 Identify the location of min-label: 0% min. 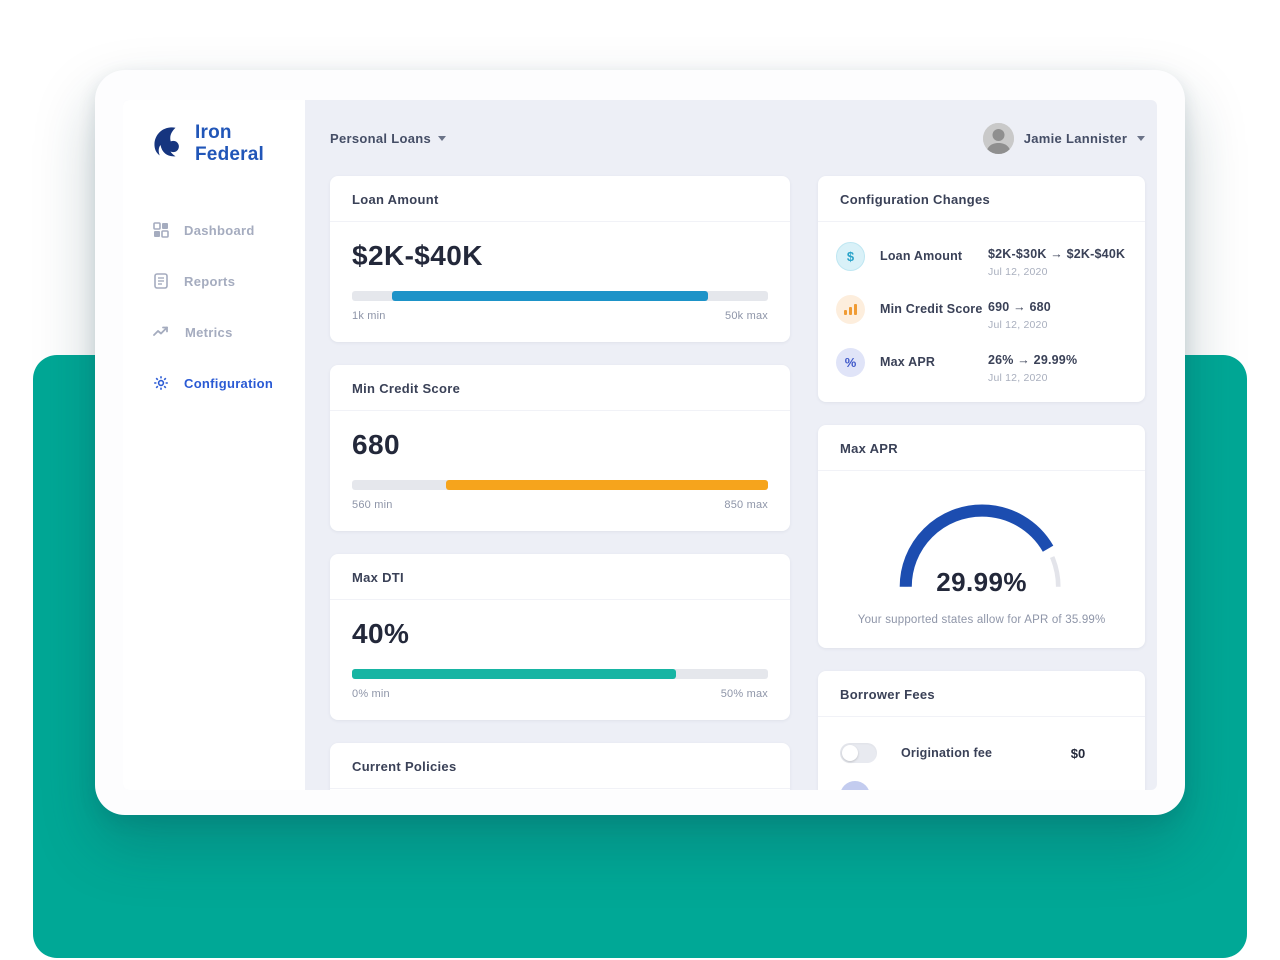
(371, 694).